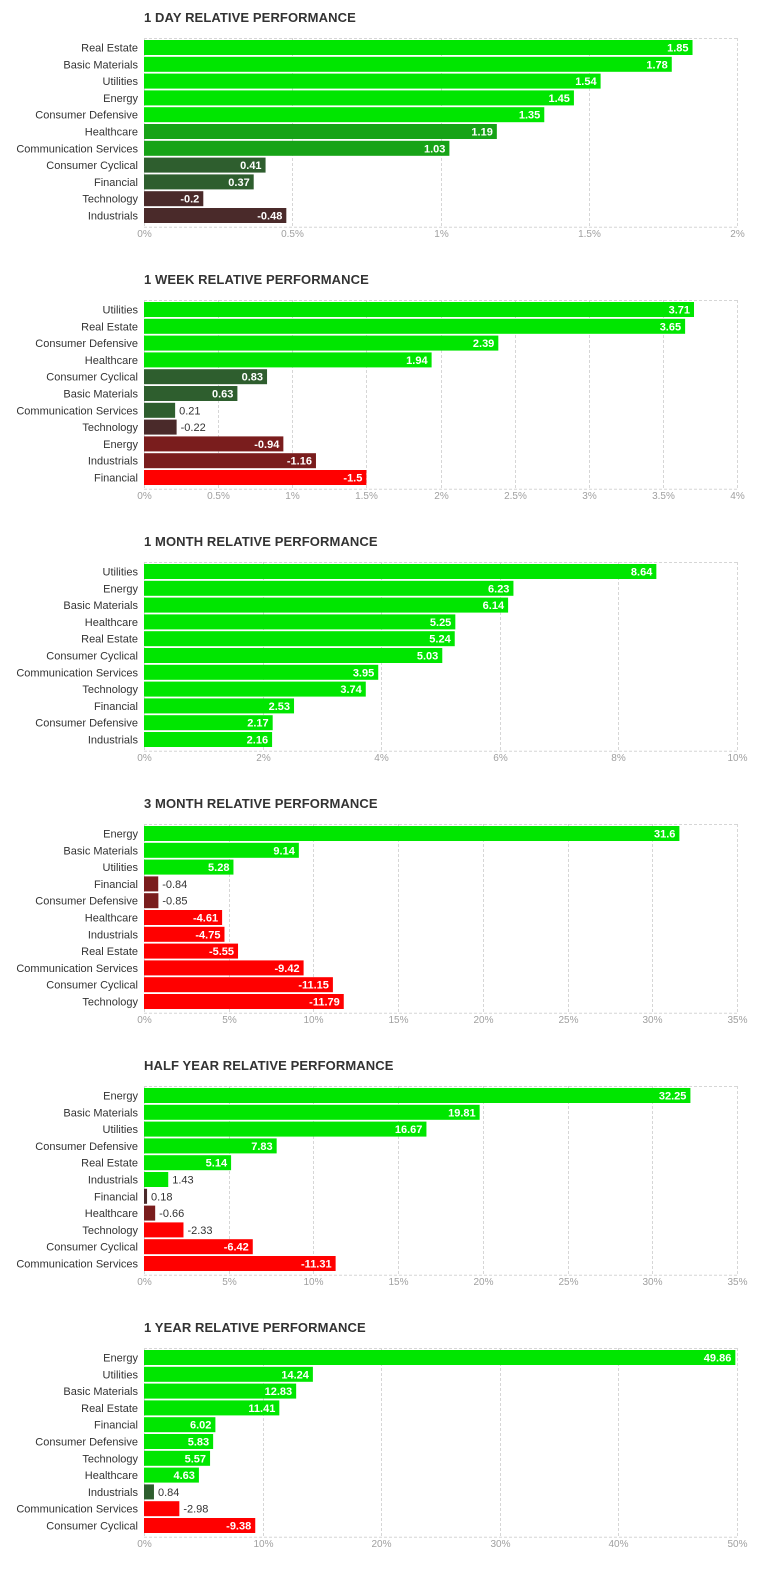 The image size is (783, 1588). Describe the element at coordinates (462, 1113) in the screenshot. I see `bar-value-label: 19.81` at that location.